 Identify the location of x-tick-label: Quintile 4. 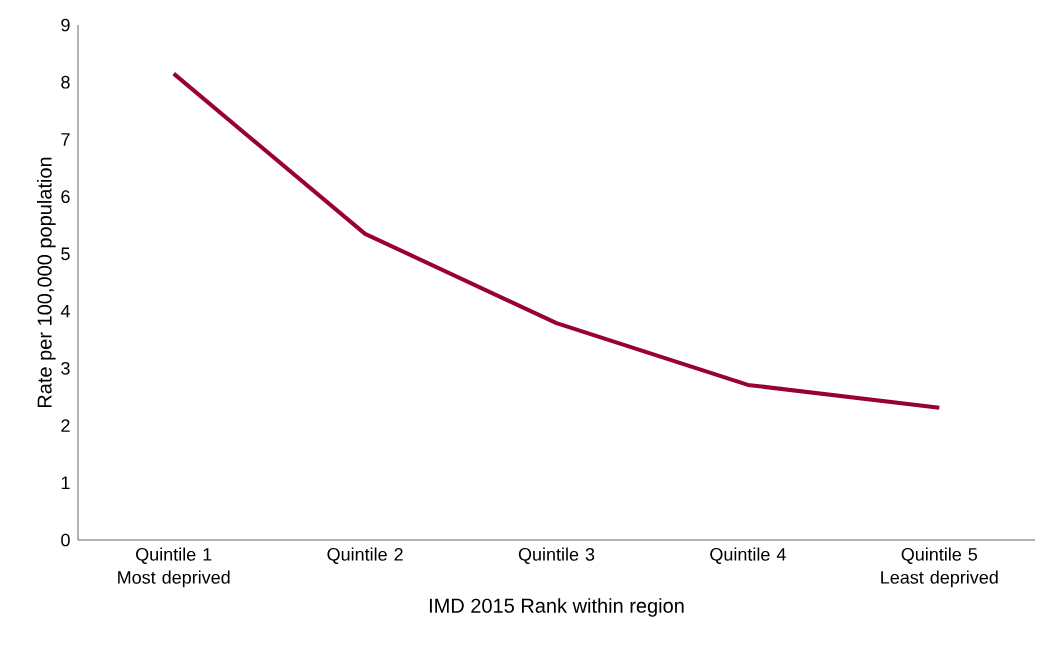
(748, 555).